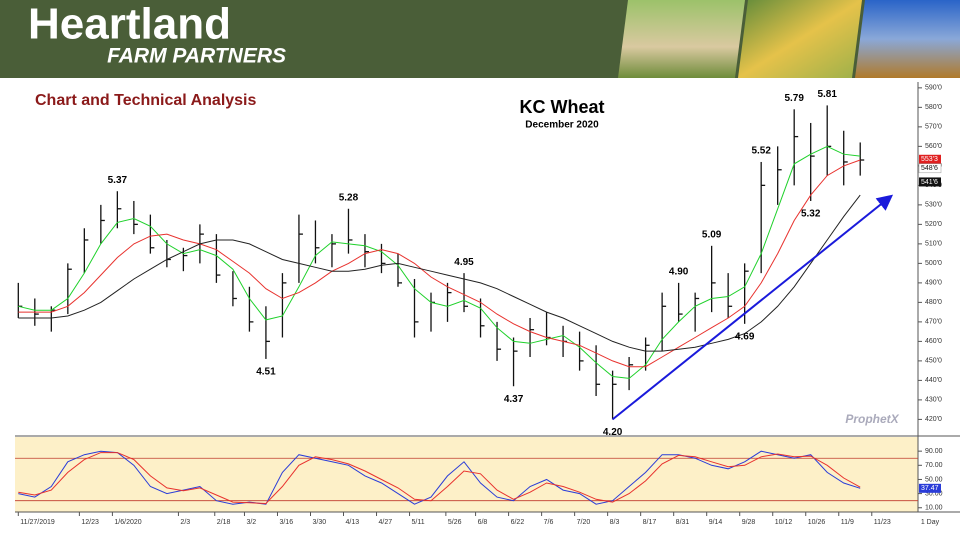  Describe the element at coordinates (933, 107) in the screenshot. I see `y-tick-label: 580'0` at that location.